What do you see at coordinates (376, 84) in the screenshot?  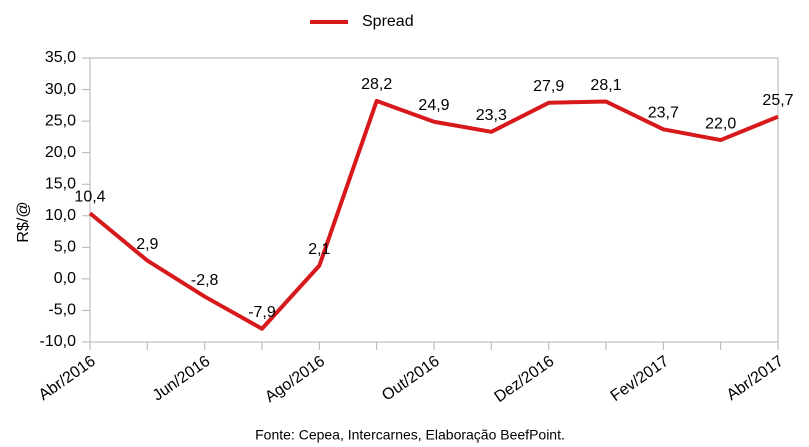 I see `data-label: 28,2` at bounding box center [376, 84].